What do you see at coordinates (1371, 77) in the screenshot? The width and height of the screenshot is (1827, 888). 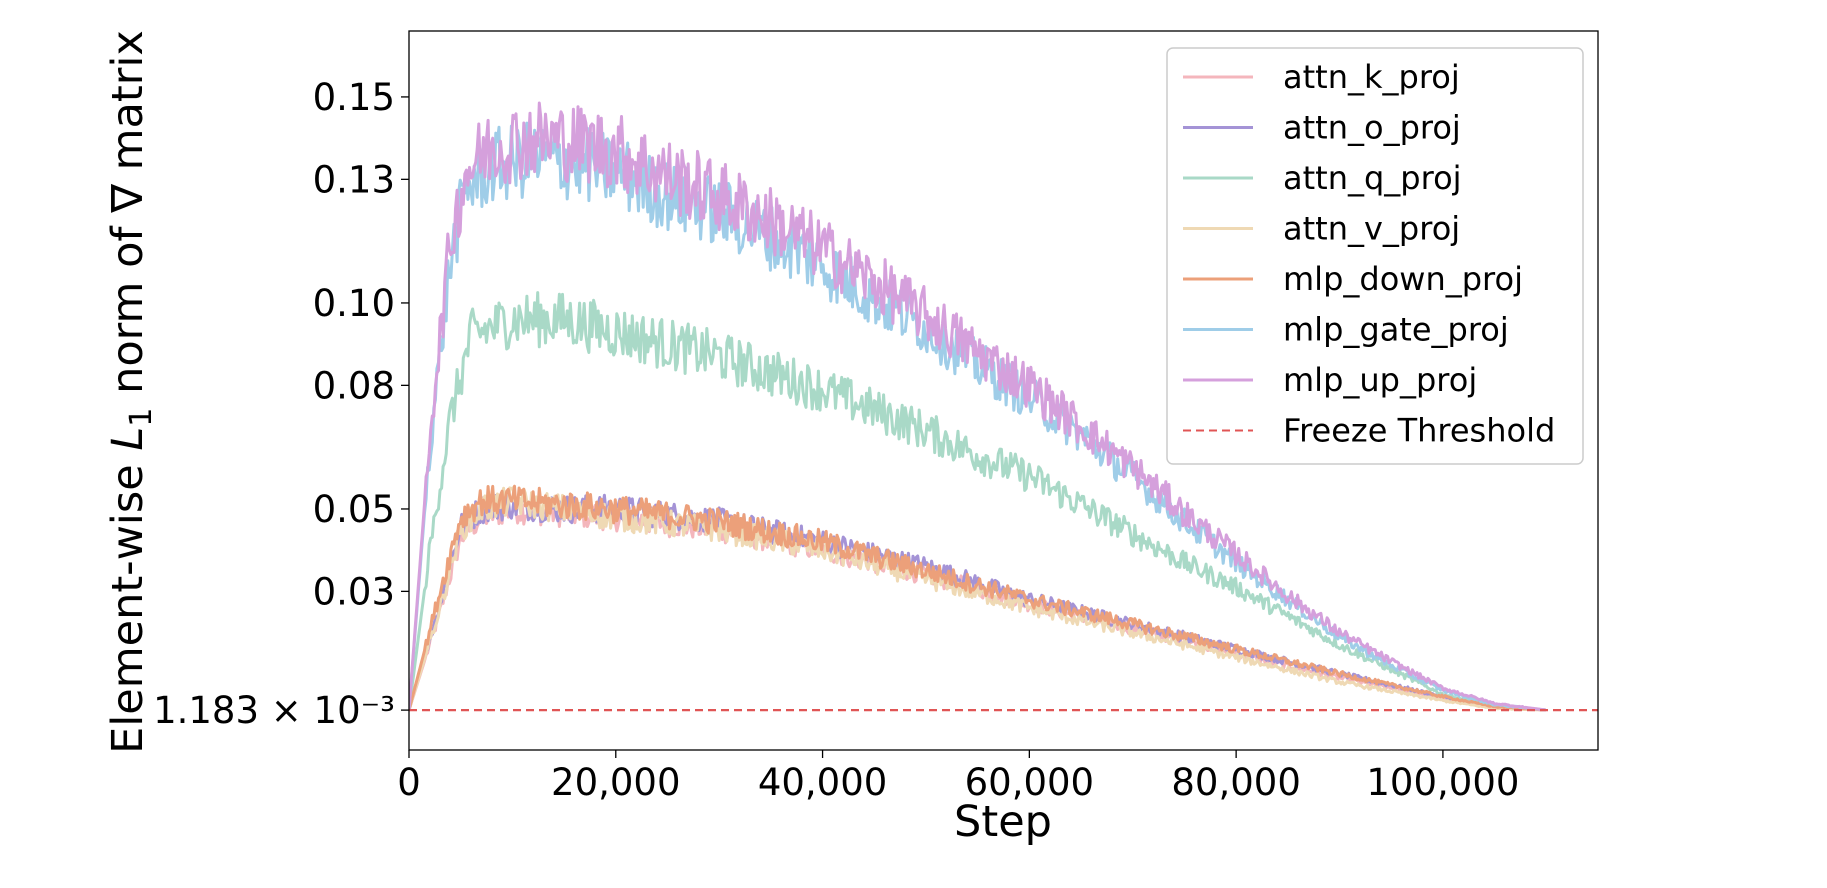 I see `legend-label: attn_k_proj` at bounding box center [1371, 77].